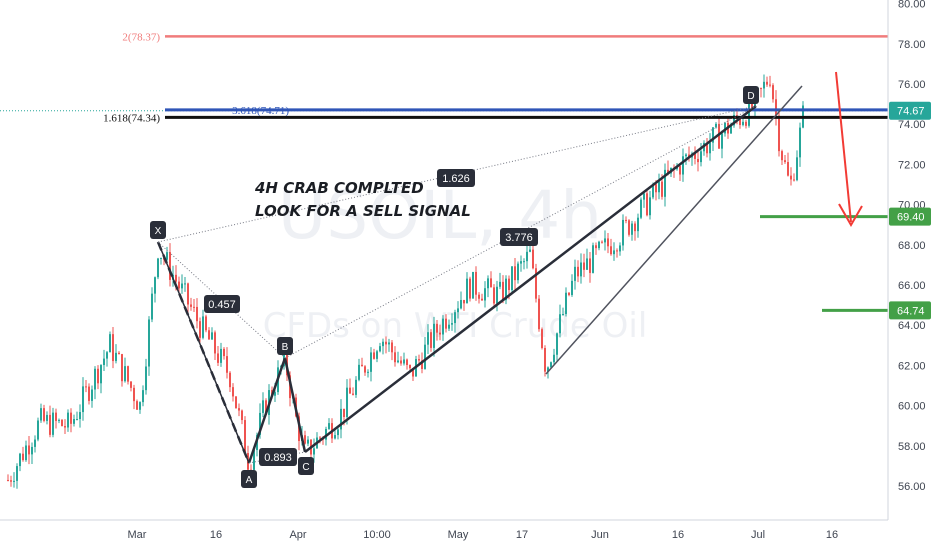 The image size is (932, 550). Describe the element at coordinates (912, 286) in the screenshot. I see `price-tick-label: 66.00` at that location.